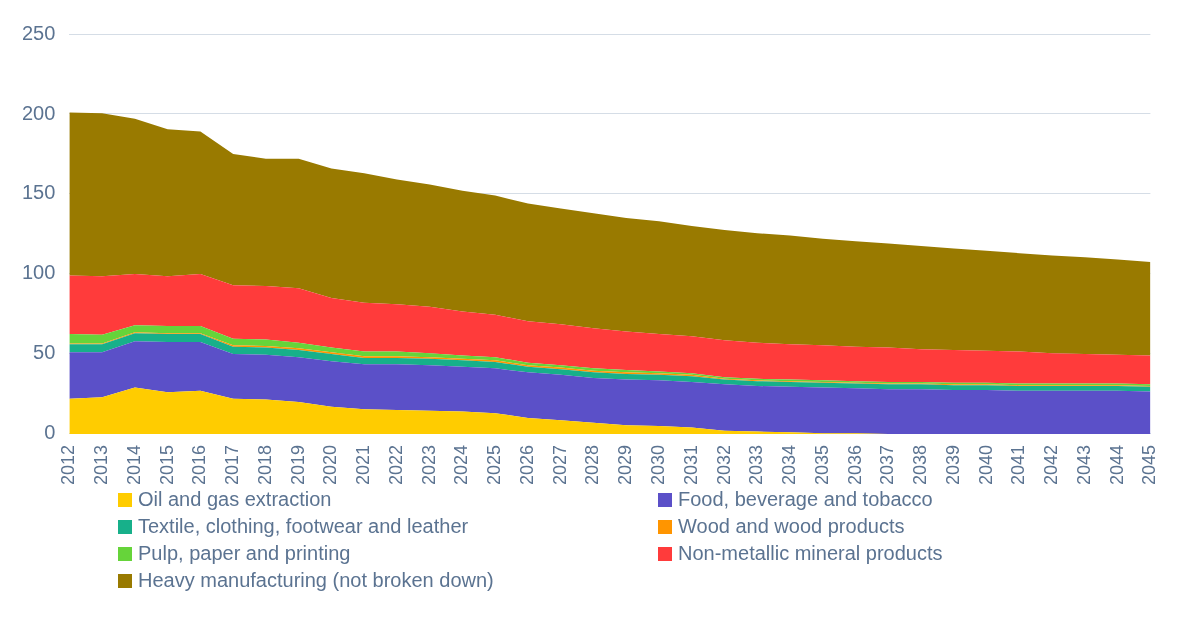 The image size is (1183, 634). Describe the element at coordinates (592, 464) in the screenshot. I see `x-tick-label: 2028` at that location.